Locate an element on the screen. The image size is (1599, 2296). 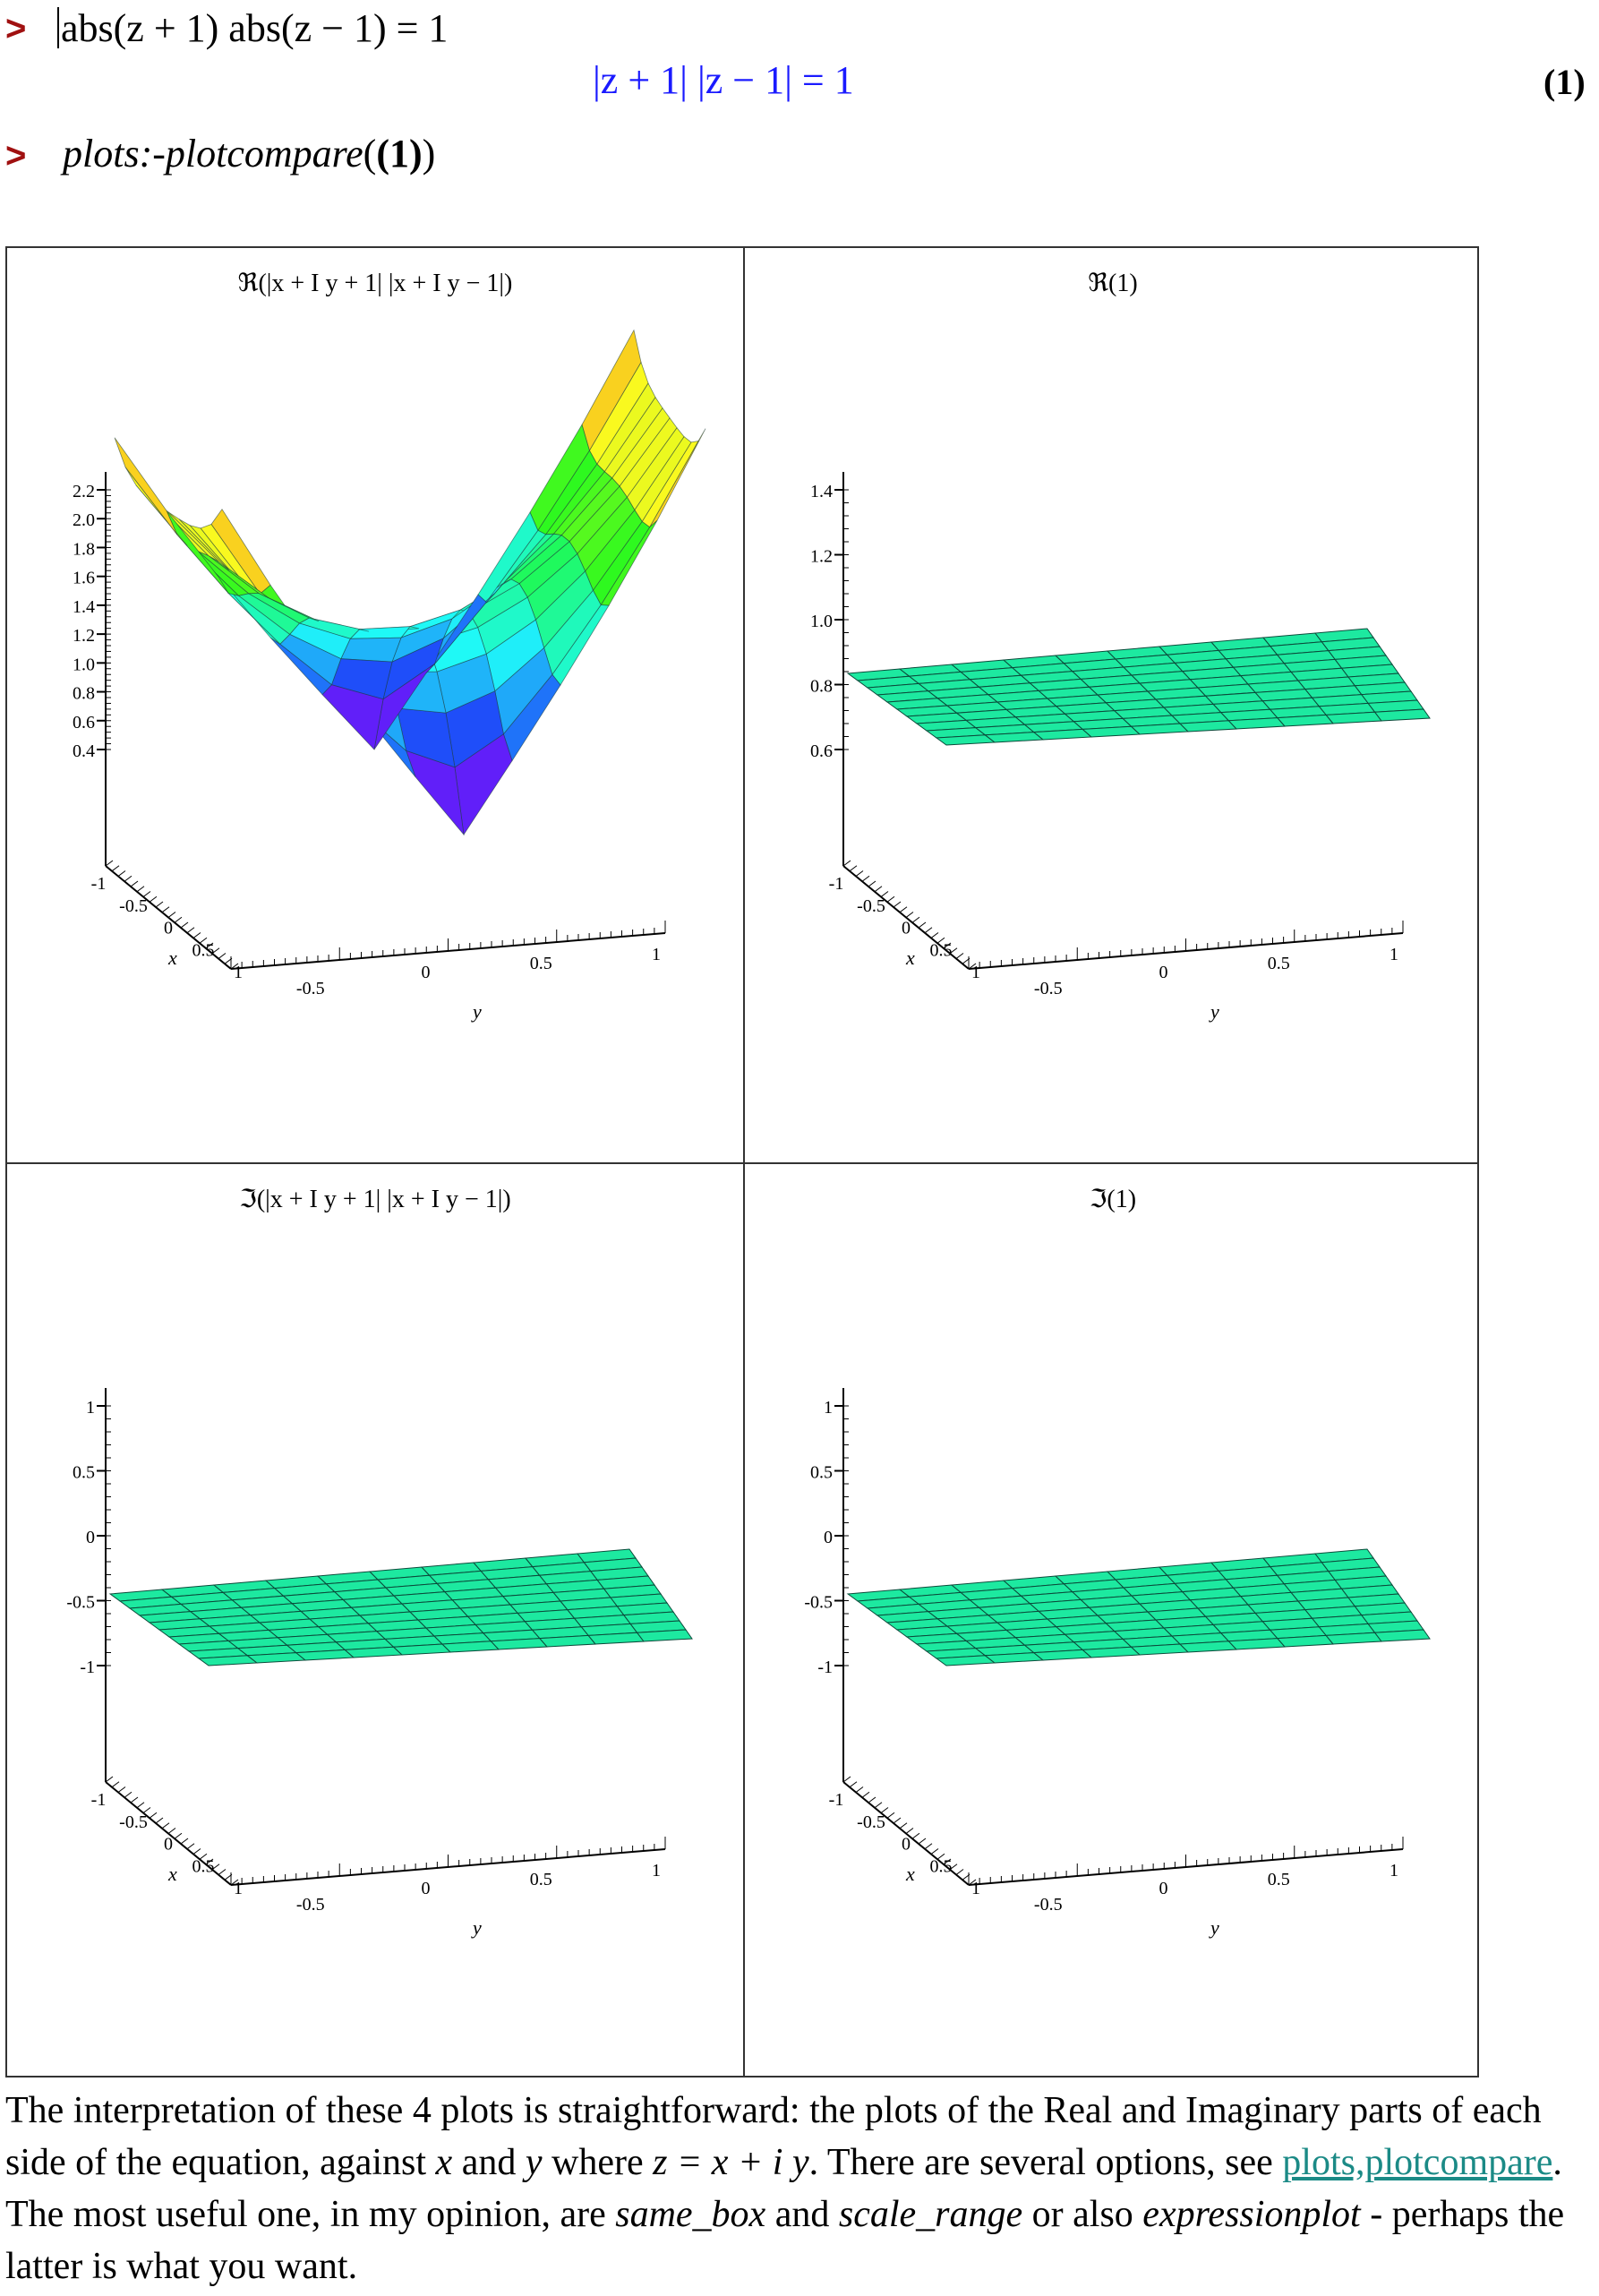
input-line-1: abs(z + 1) abs(z − 1) = 1 is located at coordinates (252, 28).